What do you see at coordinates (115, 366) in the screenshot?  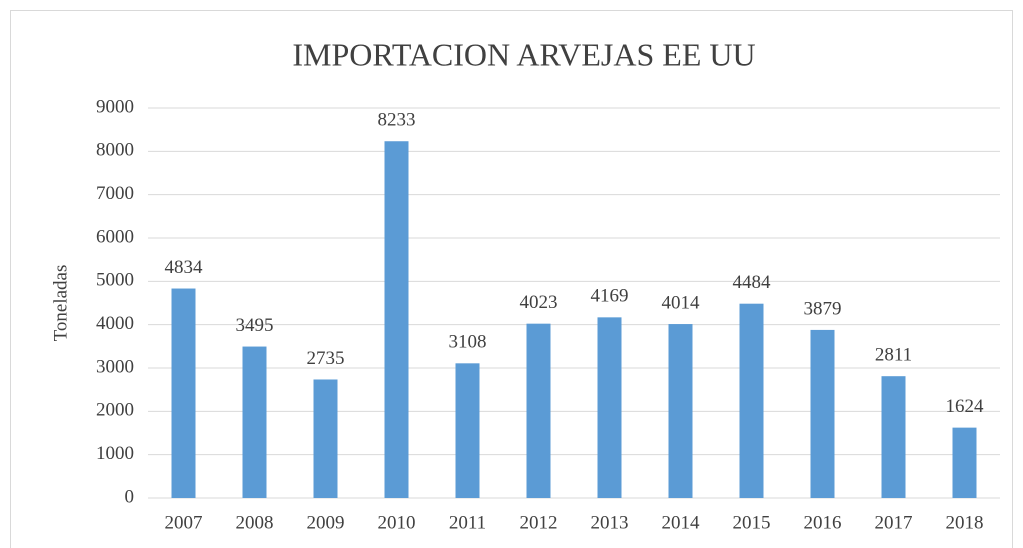 I see `y-tick-label: 3000` at bounding box center [115, 366].